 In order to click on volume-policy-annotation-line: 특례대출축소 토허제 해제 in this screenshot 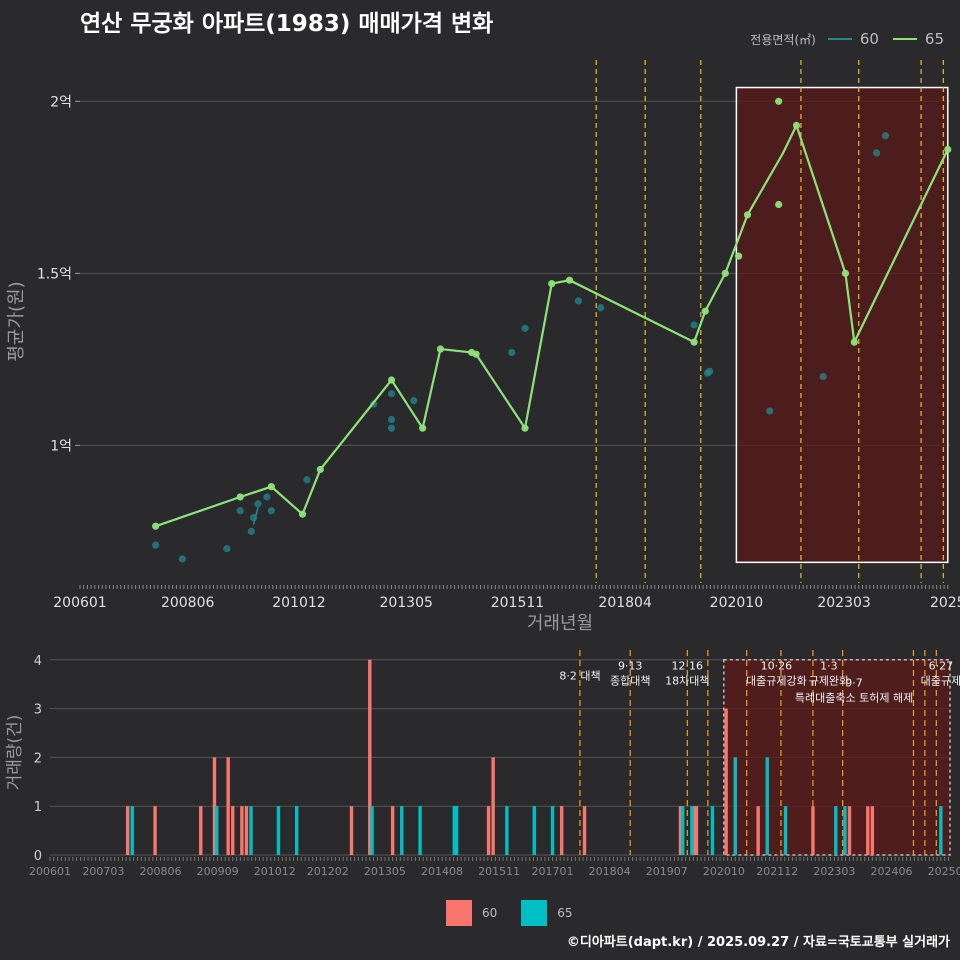, I will do `click(854, 698)`.